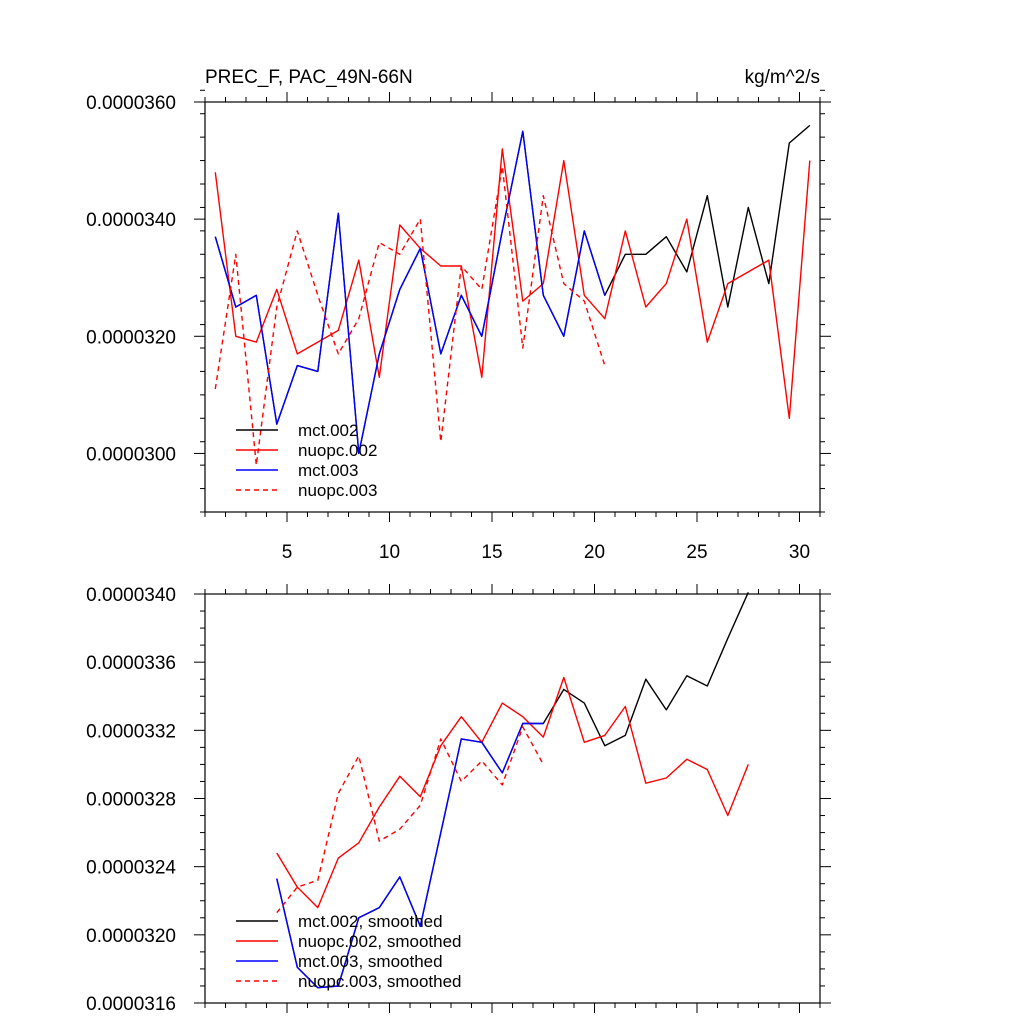  What do you see at coordinates (131, 868) in the screenshot?
I see `y-tick-label: 0.0000324` at bounding box center [131, 868].